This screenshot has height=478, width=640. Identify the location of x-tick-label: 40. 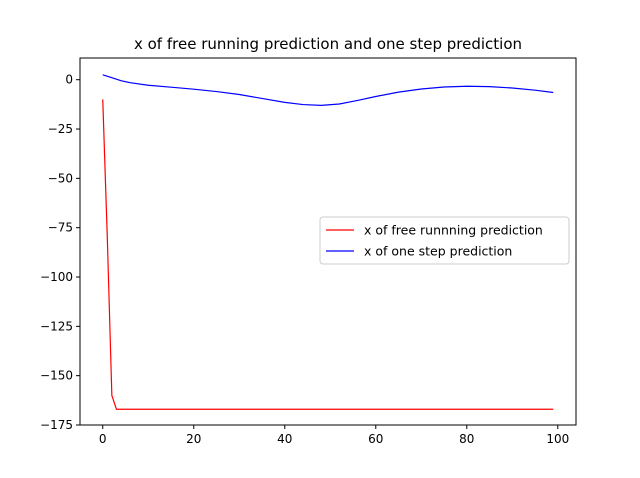
(284, 439).